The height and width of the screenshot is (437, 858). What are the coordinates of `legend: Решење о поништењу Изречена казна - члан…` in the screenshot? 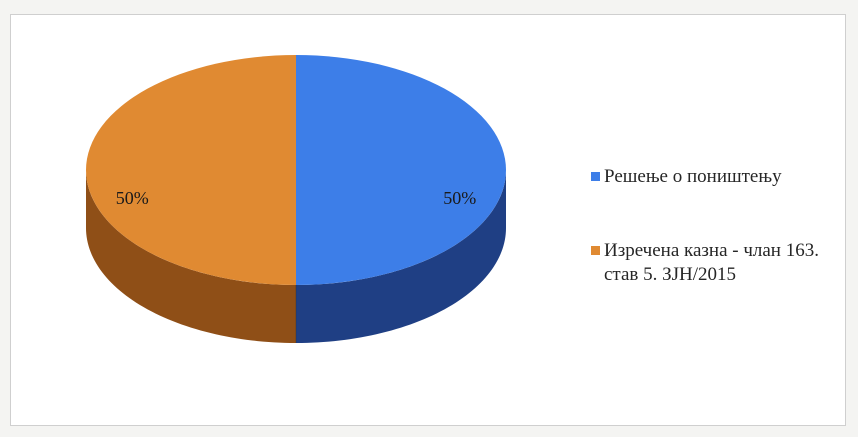 It's located at (716, 251).